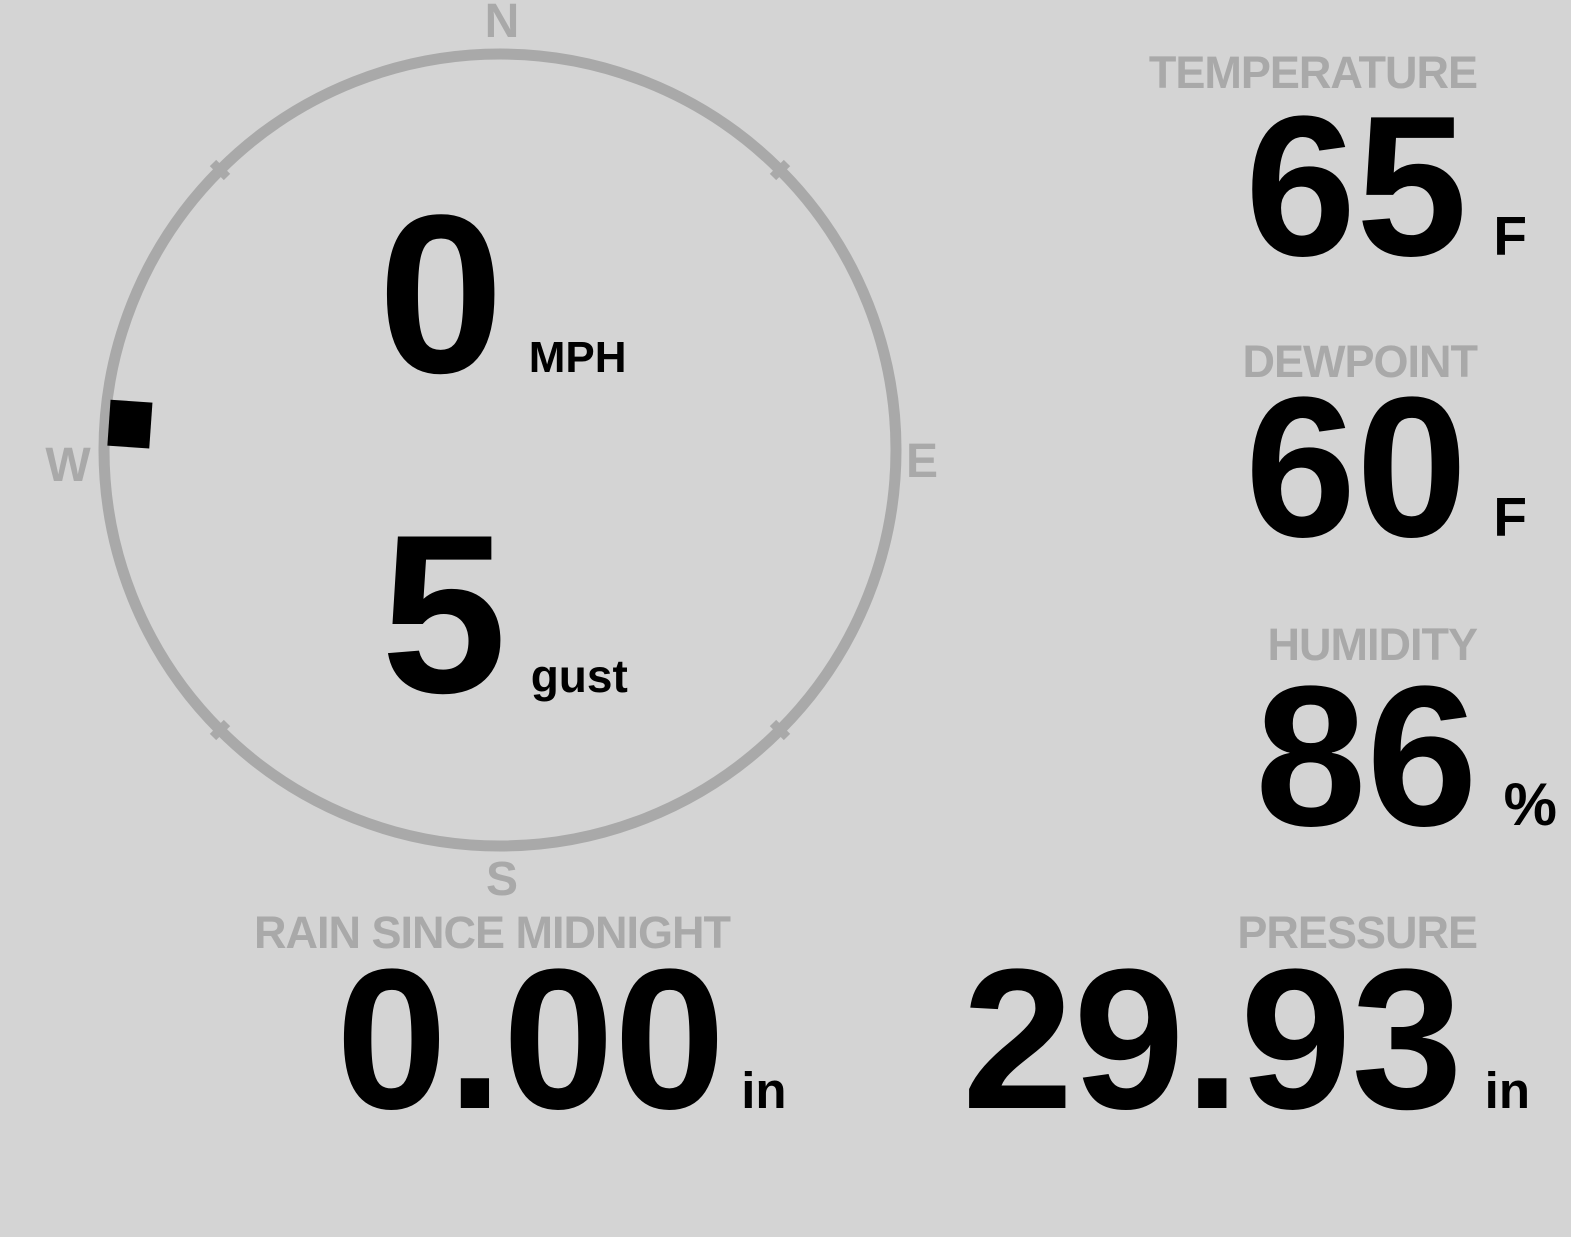 Image resolution: width=1571 pixels, height=1237 pixels. Describe the element at coordinates (577, 357) in the screenshot. I see `wind-speed-unit: MPH` at that location.